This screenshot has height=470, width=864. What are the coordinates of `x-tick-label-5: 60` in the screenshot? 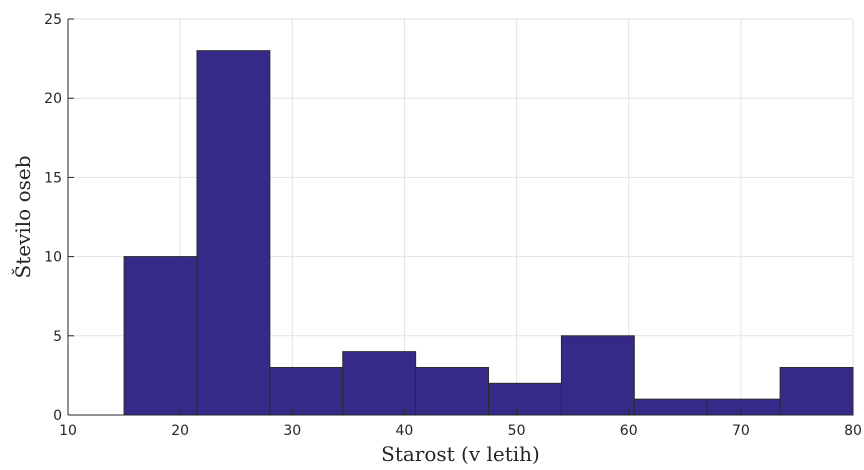 It's located at (629, 431).